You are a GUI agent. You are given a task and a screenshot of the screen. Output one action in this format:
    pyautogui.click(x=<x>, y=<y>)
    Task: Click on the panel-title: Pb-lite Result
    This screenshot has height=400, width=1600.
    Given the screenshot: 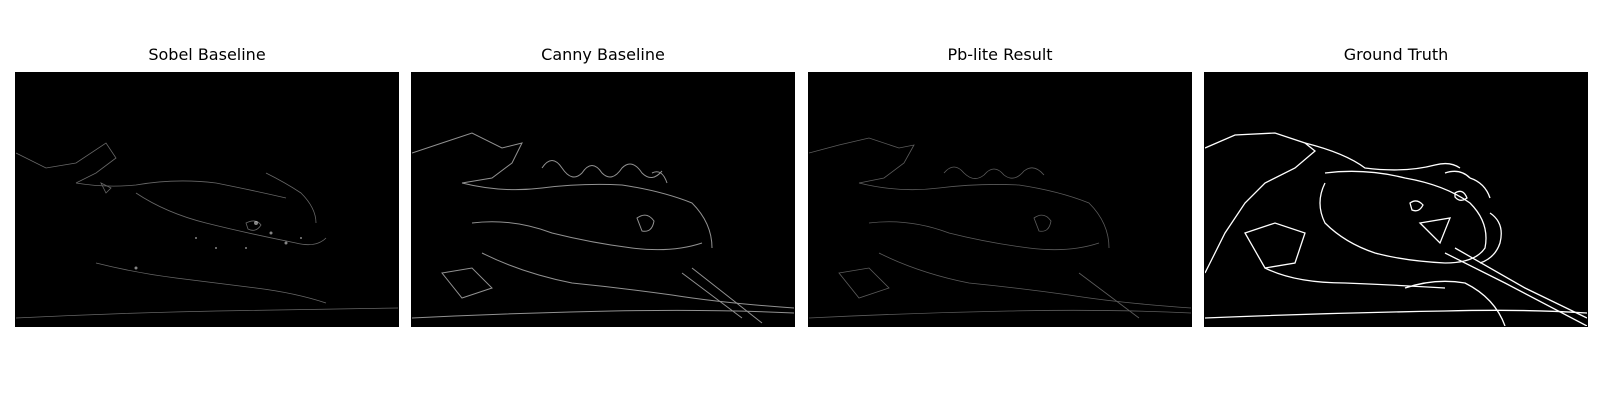 What is the action you would take?
    pyautogui.click(x=1000, y=54)
    